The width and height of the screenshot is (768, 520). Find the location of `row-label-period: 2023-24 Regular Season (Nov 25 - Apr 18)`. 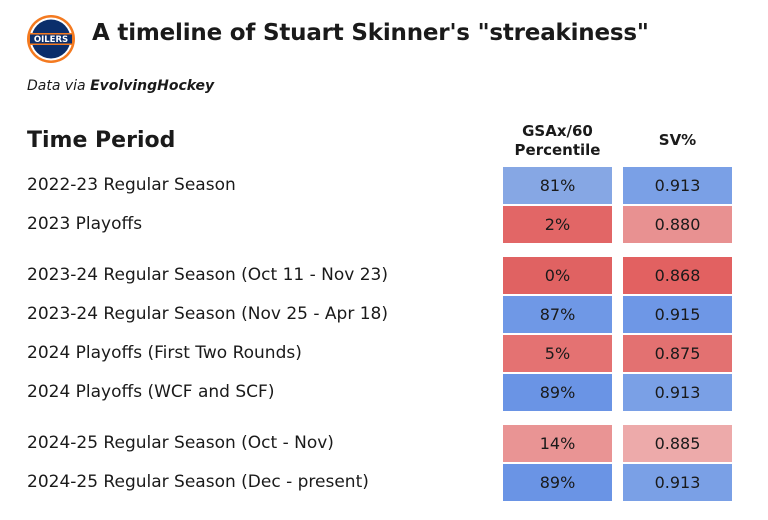

row-label-period: 2023-24 Regular Season (Nov 25 - Apr 18) is located at coordinates (208, 314).